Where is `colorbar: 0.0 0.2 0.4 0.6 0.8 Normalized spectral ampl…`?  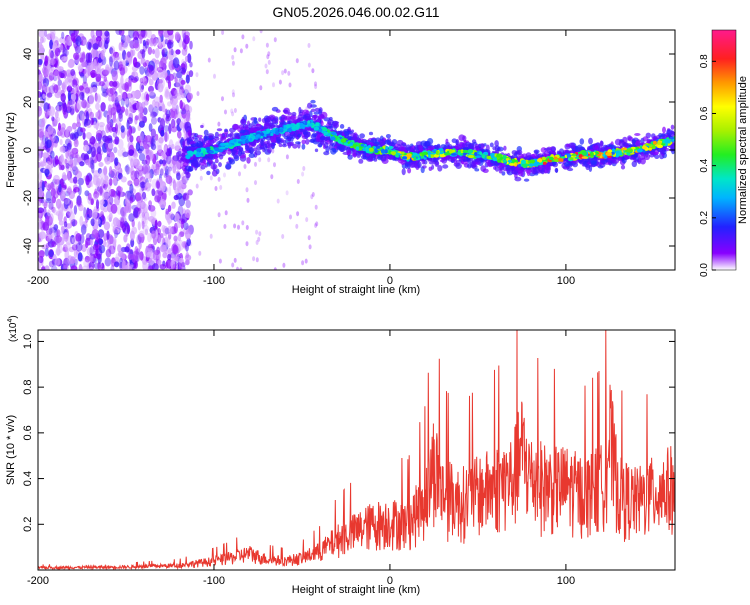
colorbar: 0.0 0.2 0.4 0.6 0.8 Normalized spectral ampl… is located at coordinates (724, 153).